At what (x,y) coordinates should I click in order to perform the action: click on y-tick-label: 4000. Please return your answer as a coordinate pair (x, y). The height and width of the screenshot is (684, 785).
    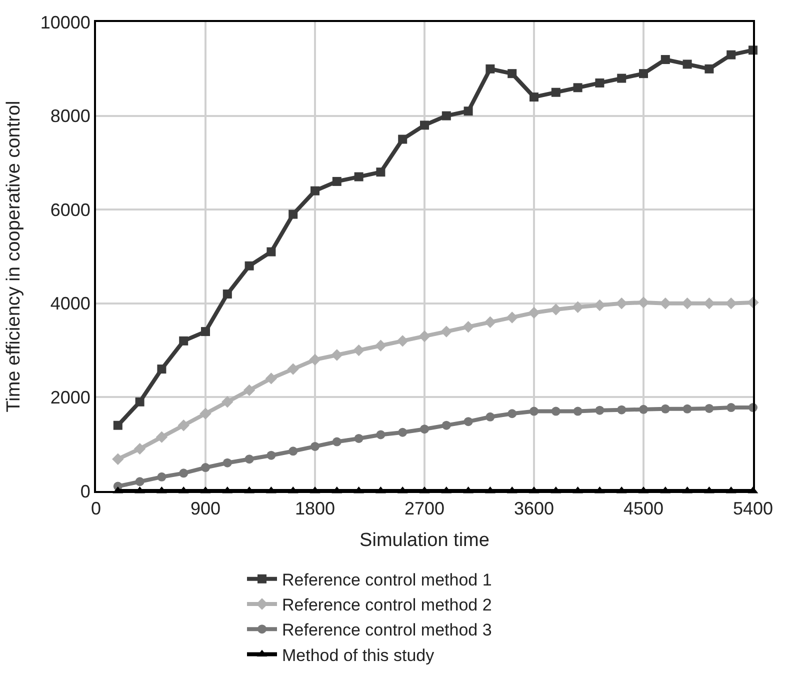
    Looking at the image, I should click on (70, 304).